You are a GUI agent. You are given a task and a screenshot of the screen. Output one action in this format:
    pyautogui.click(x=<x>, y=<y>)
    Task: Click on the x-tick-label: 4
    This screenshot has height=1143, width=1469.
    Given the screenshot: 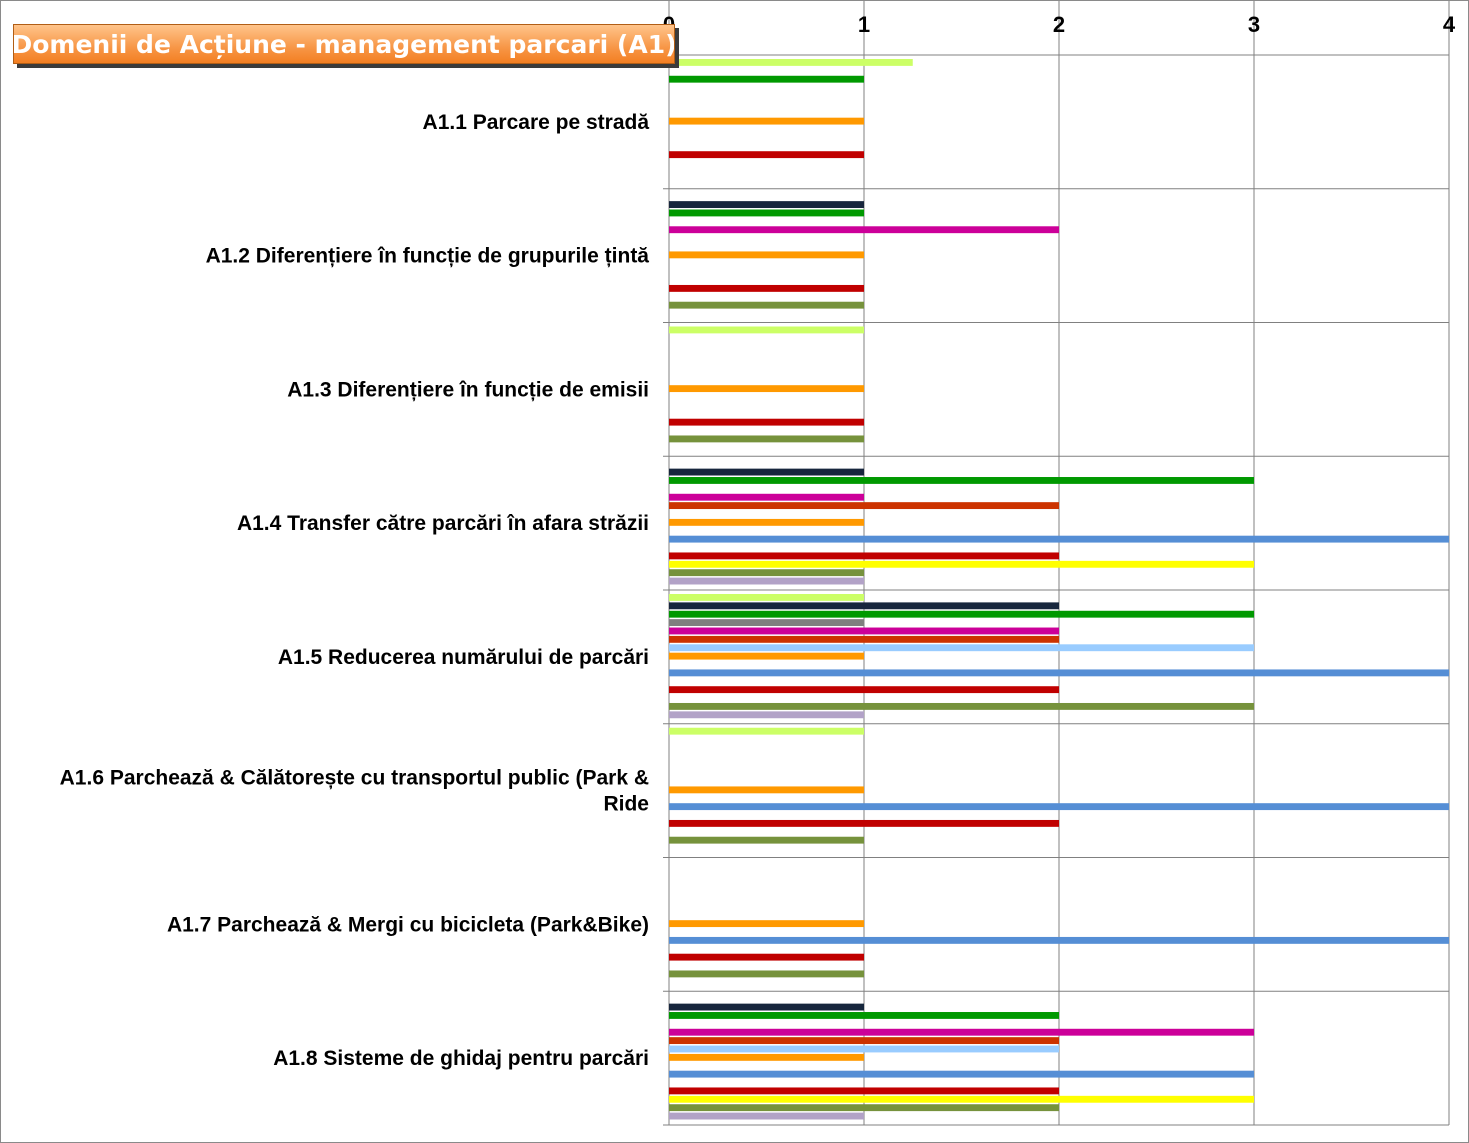 What is the action you would take?
    pyautogui.click(x=1449, y=24)
    